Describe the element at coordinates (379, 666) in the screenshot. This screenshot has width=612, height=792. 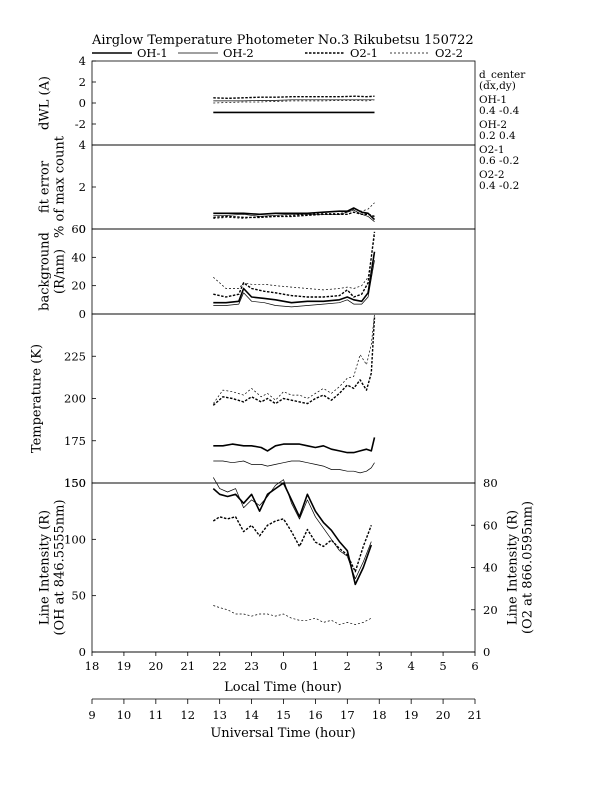
I see `local-time-tick-label: 3` at that location.